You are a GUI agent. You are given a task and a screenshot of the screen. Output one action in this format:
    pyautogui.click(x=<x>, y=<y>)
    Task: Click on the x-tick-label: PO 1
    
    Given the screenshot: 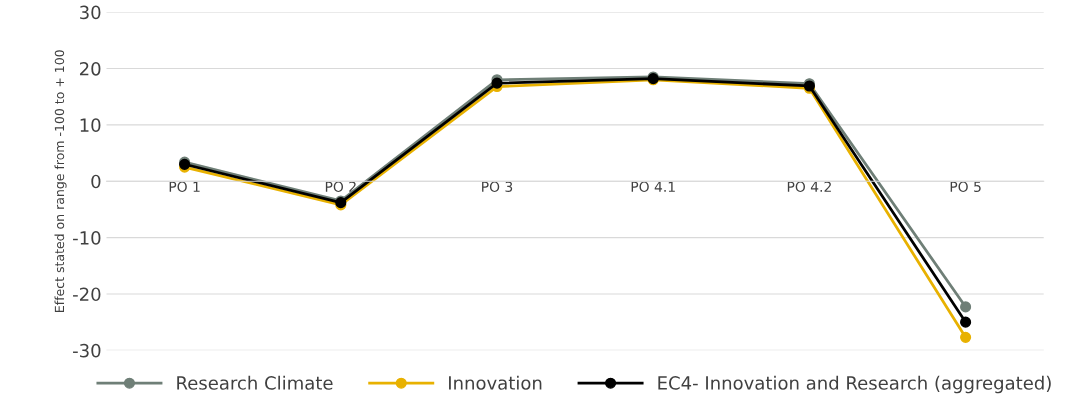 What is the action you would take?
    pyautogui.click(x=184, y=186)
    